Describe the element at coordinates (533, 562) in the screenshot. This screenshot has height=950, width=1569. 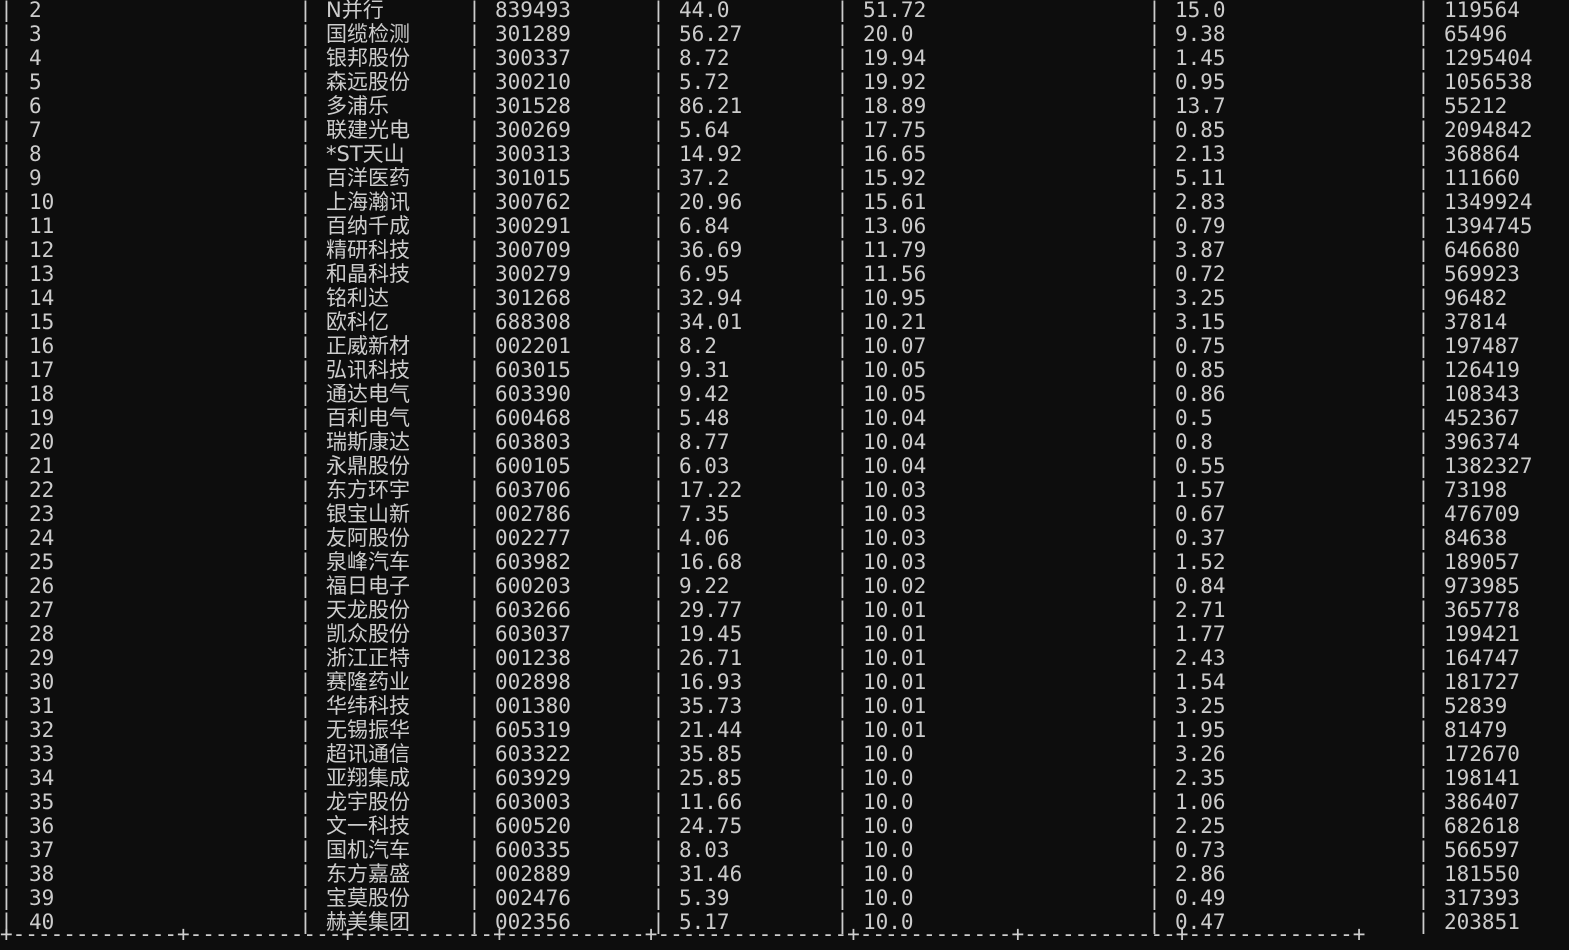
I see `cell-code: 603982` at that location.